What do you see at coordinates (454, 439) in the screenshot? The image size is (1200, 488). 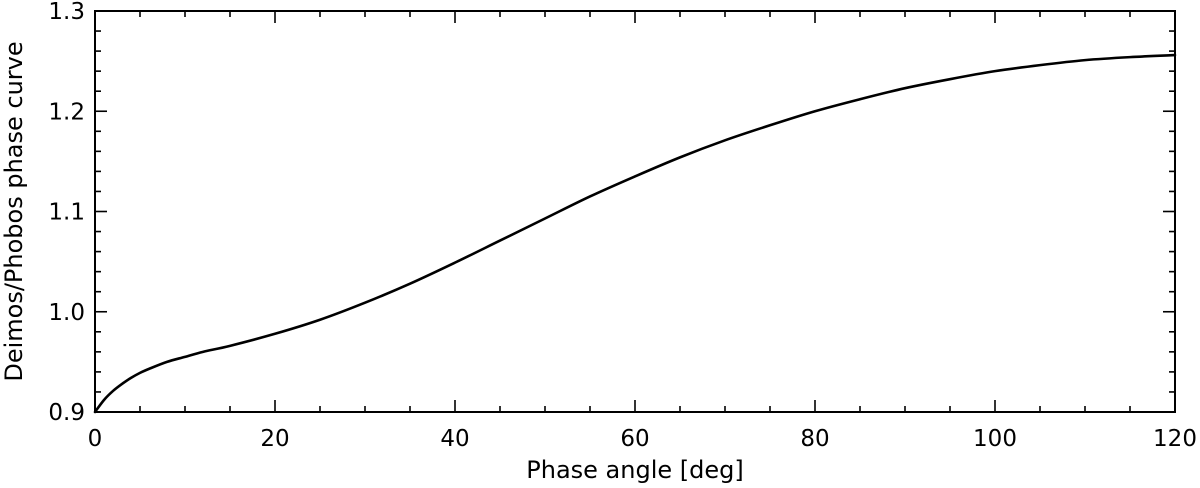 I see `x-tick-label: 40` at bounding box center [454, 439].